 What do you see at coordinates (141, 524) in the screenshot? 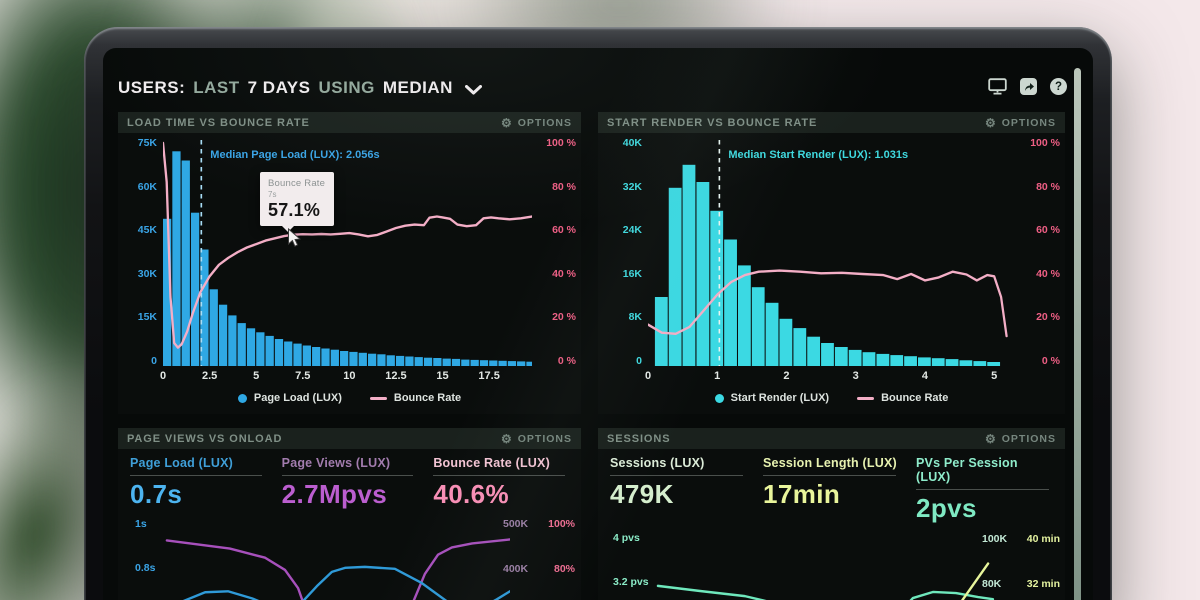
I see `axis-tick: 1s` at bounding box center [141, 524].